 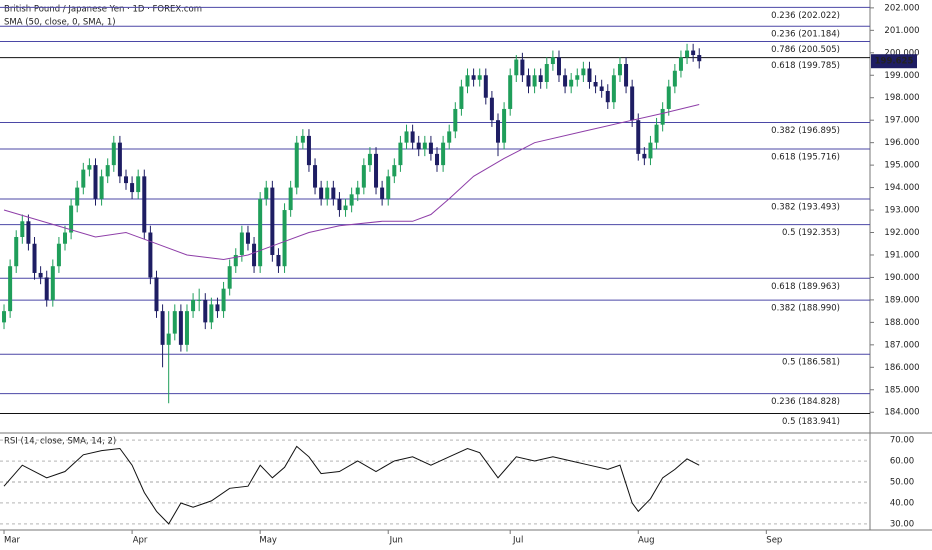 I want to click on y-tick-label: 196.000, so click(x=901, y=143).